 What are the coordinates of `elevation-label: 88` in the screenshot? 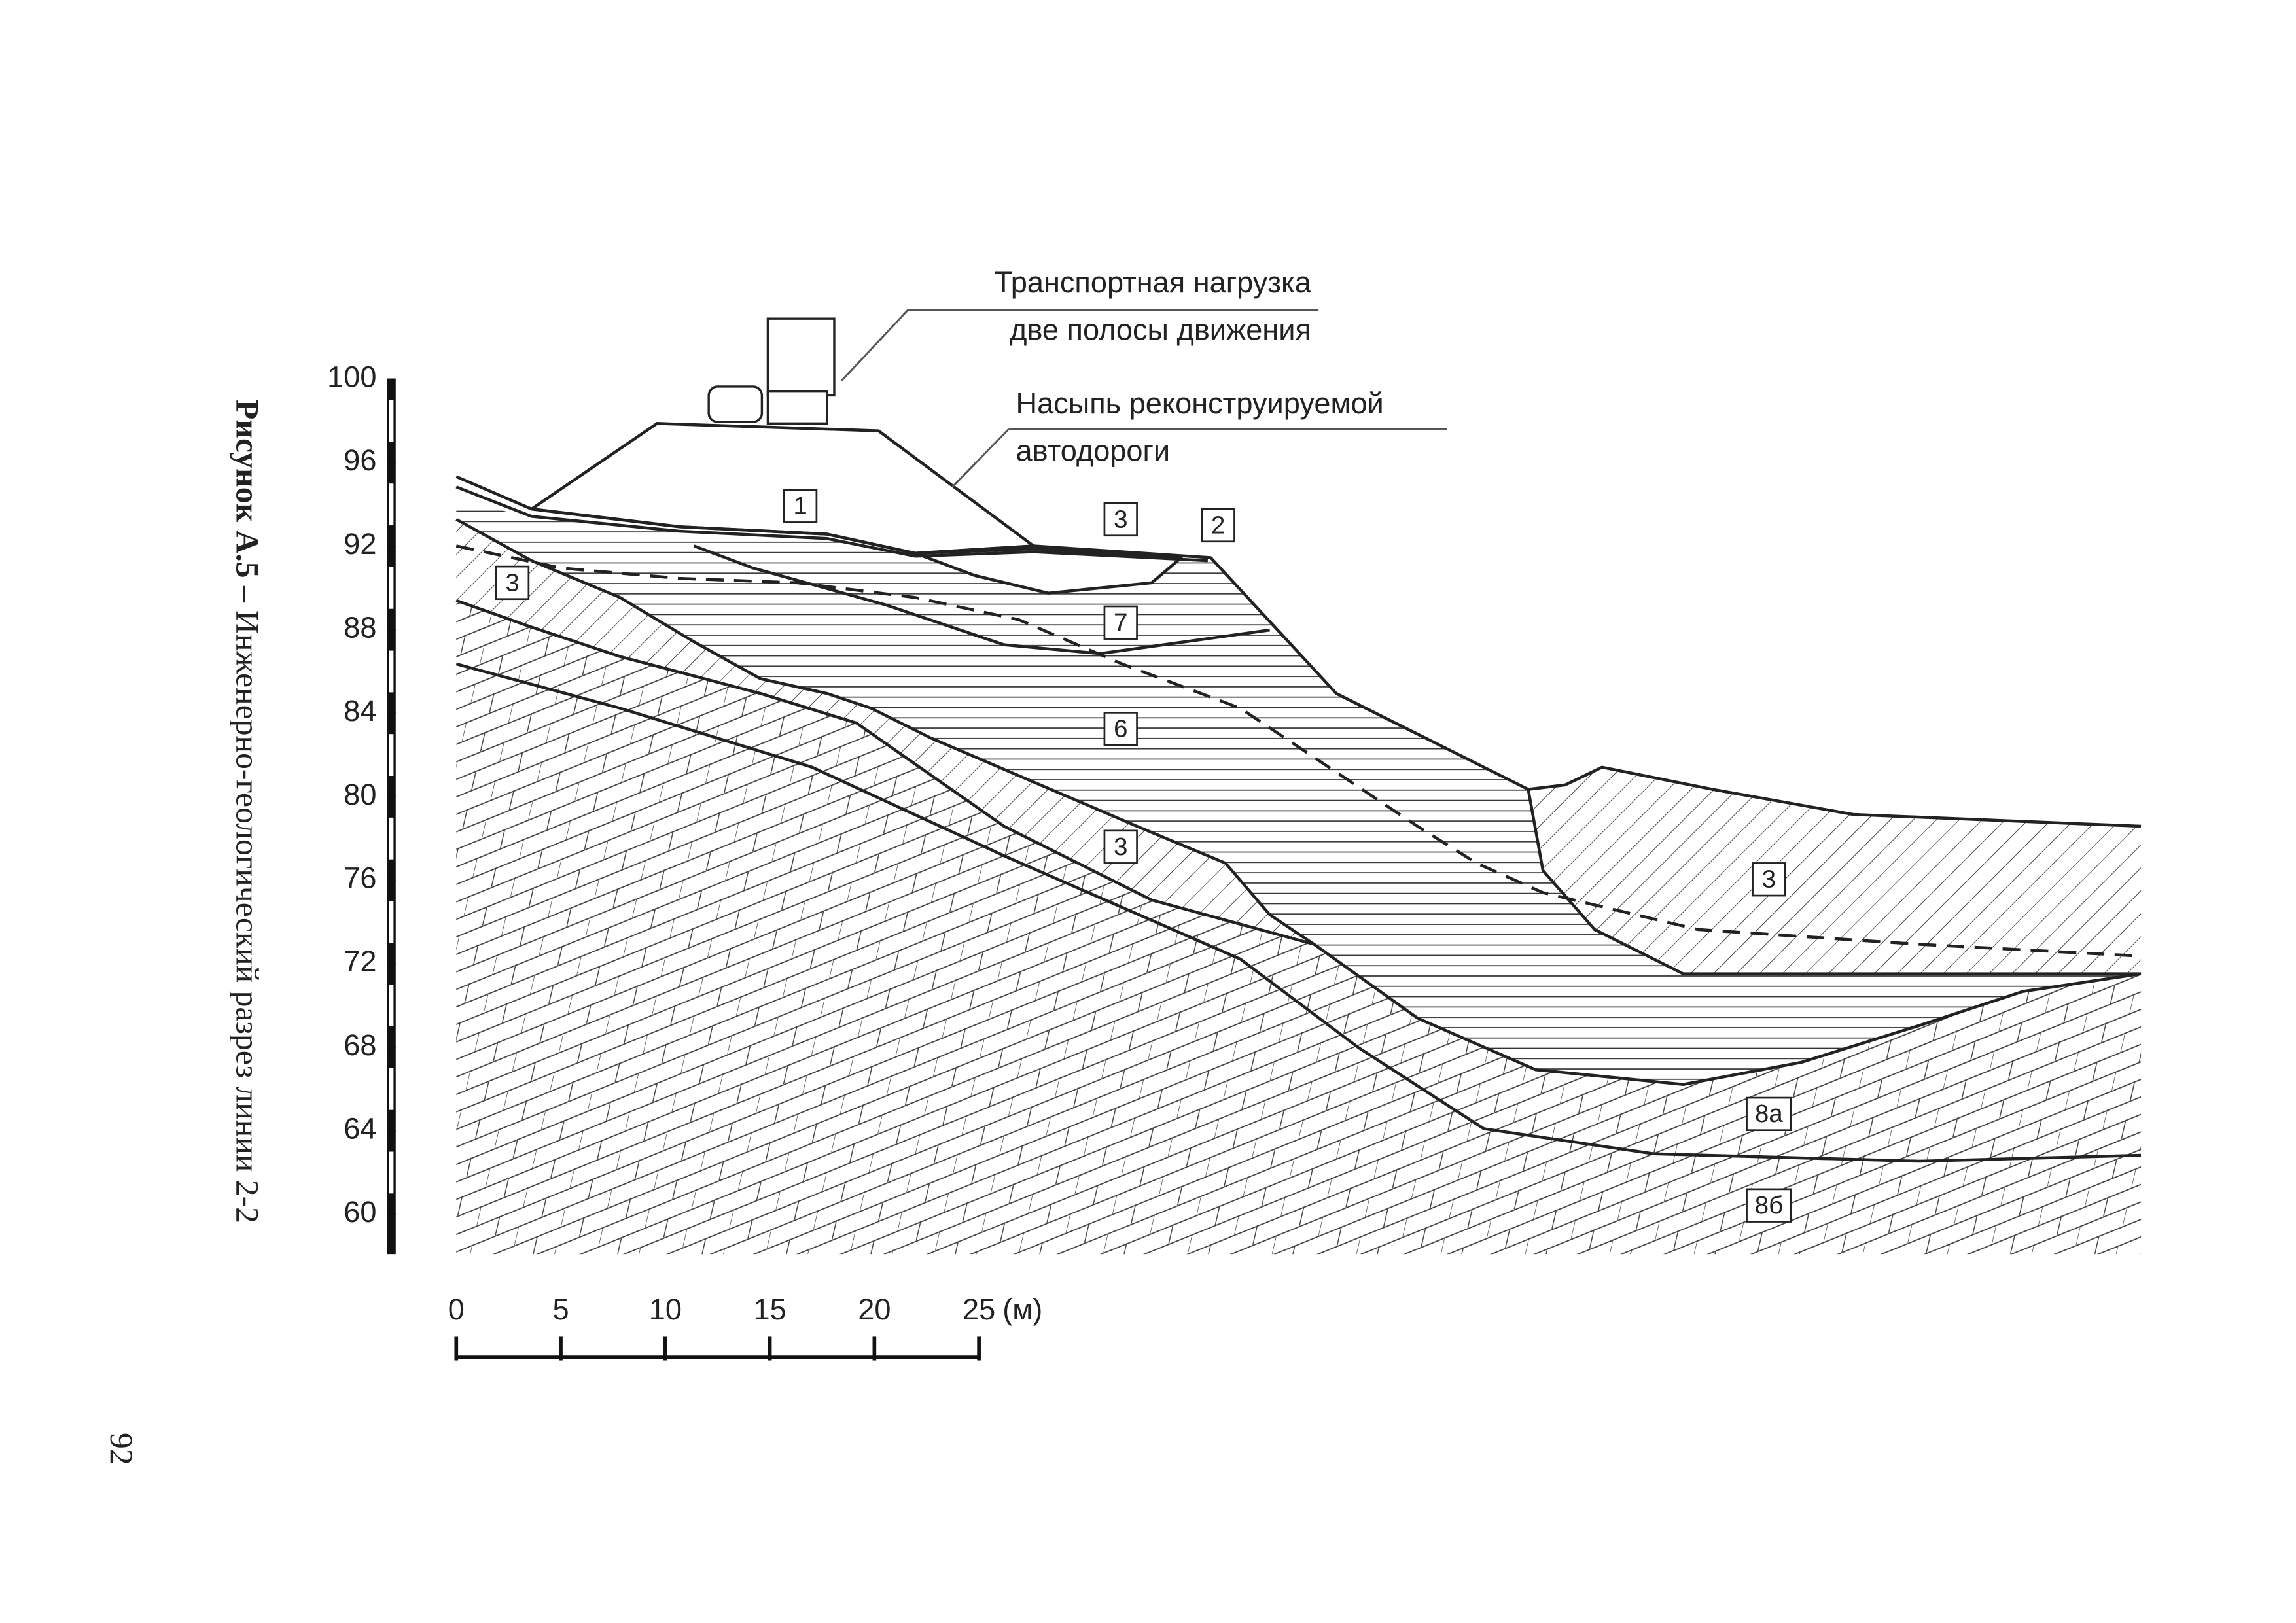 It's located at (360, 628).